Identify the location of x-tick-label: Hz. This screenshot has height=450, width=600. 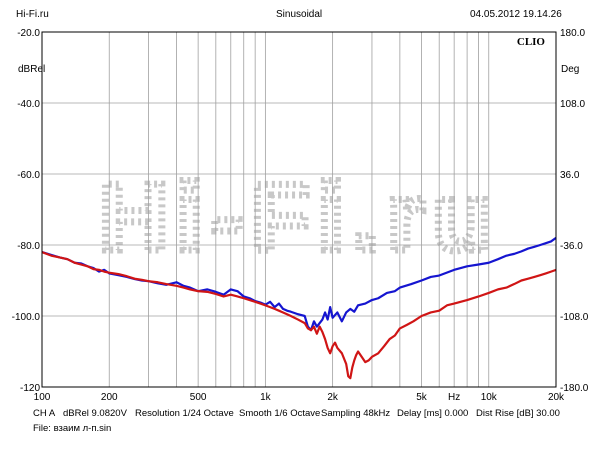
(454, 397).